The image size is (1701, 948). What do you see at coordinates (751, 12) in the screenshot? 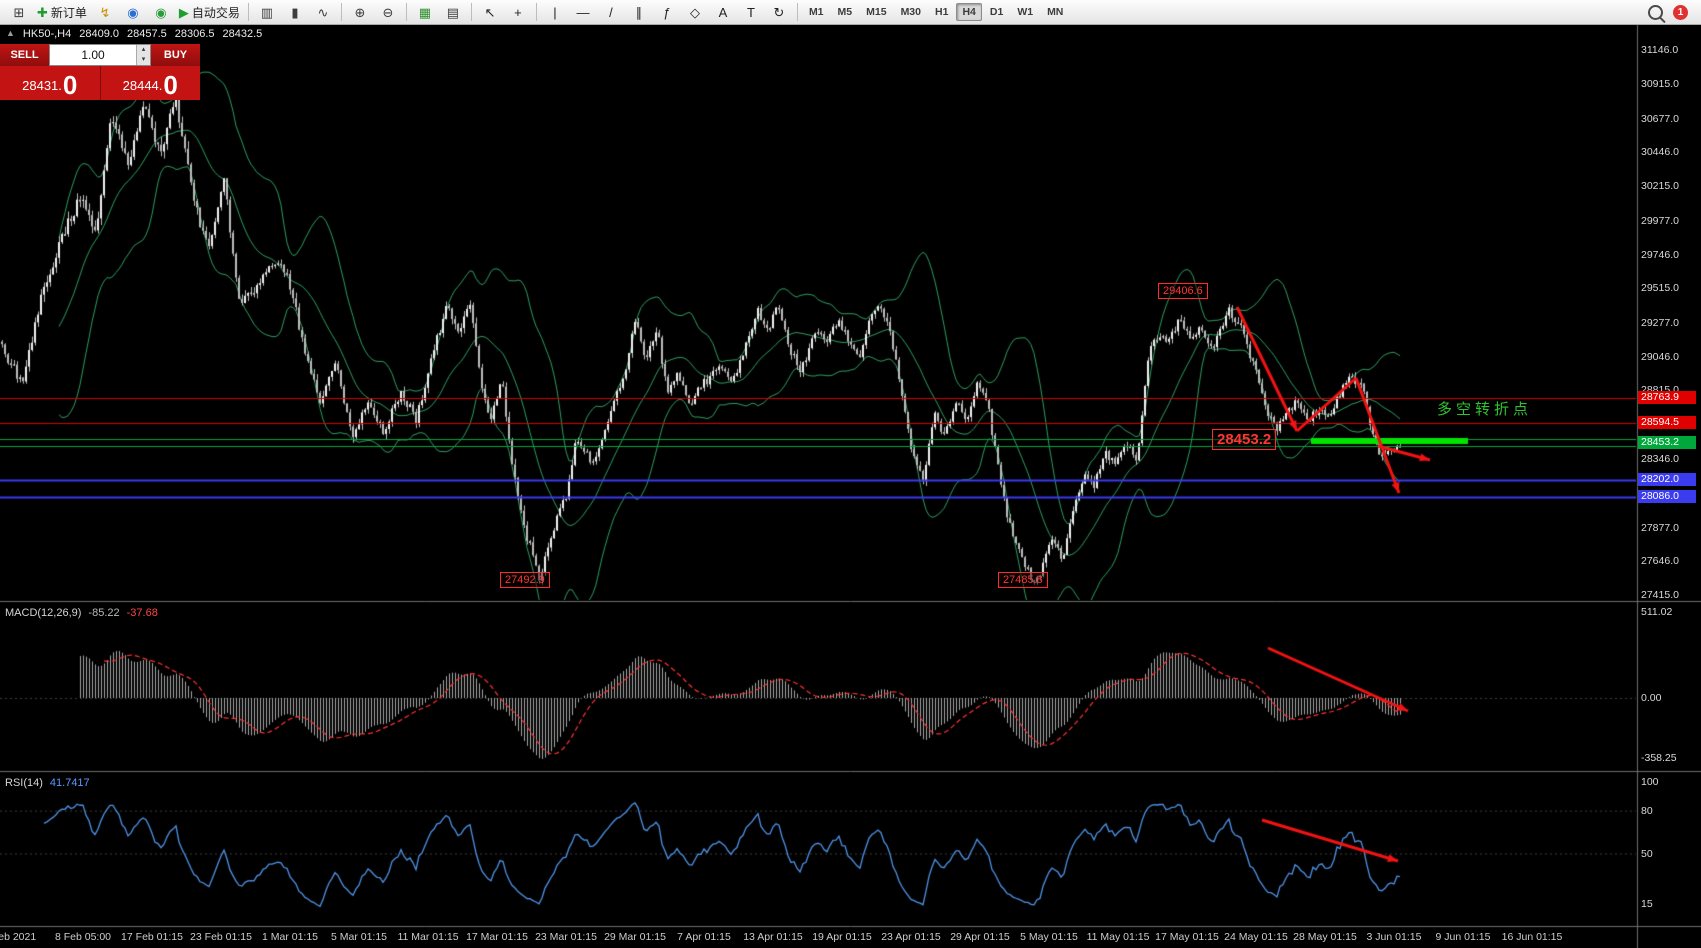
I see `label-button: T` at bounding box center [751, 12].